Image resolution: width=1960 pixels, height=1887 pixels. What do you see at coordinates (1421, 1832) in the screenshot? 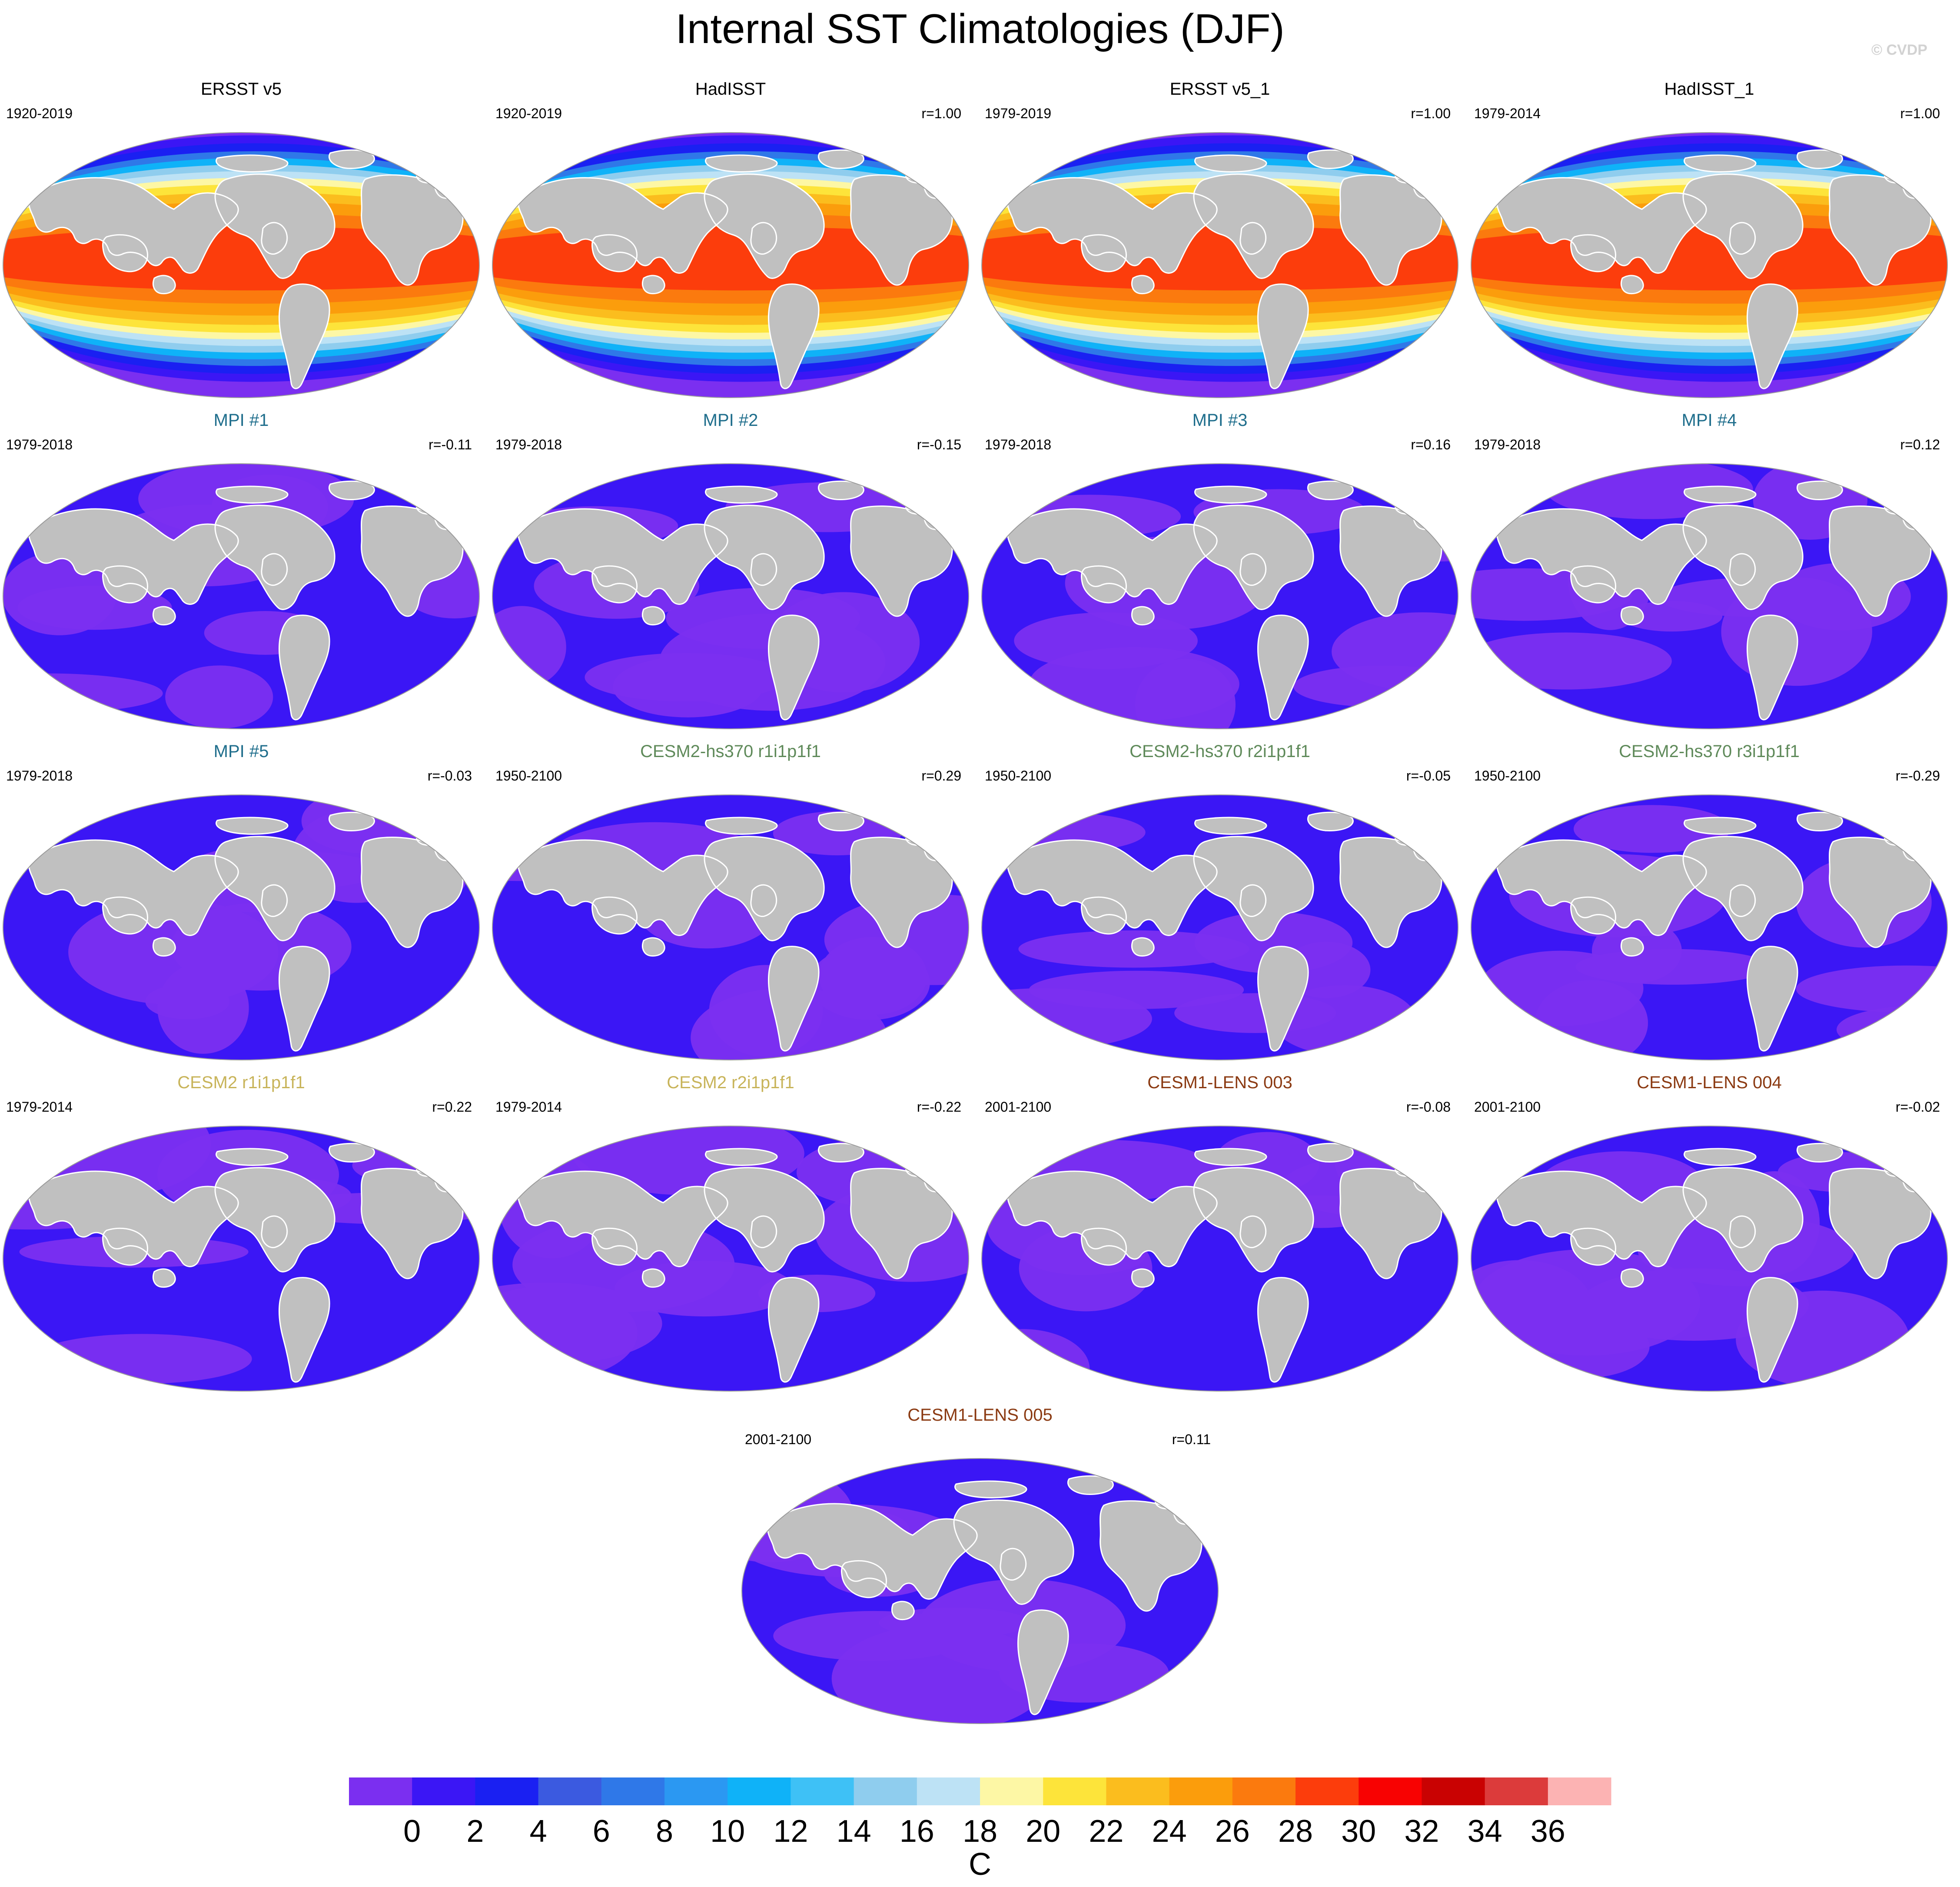
I see `colorbar-tick-label: 32` at bounding box center [1421, 1832].